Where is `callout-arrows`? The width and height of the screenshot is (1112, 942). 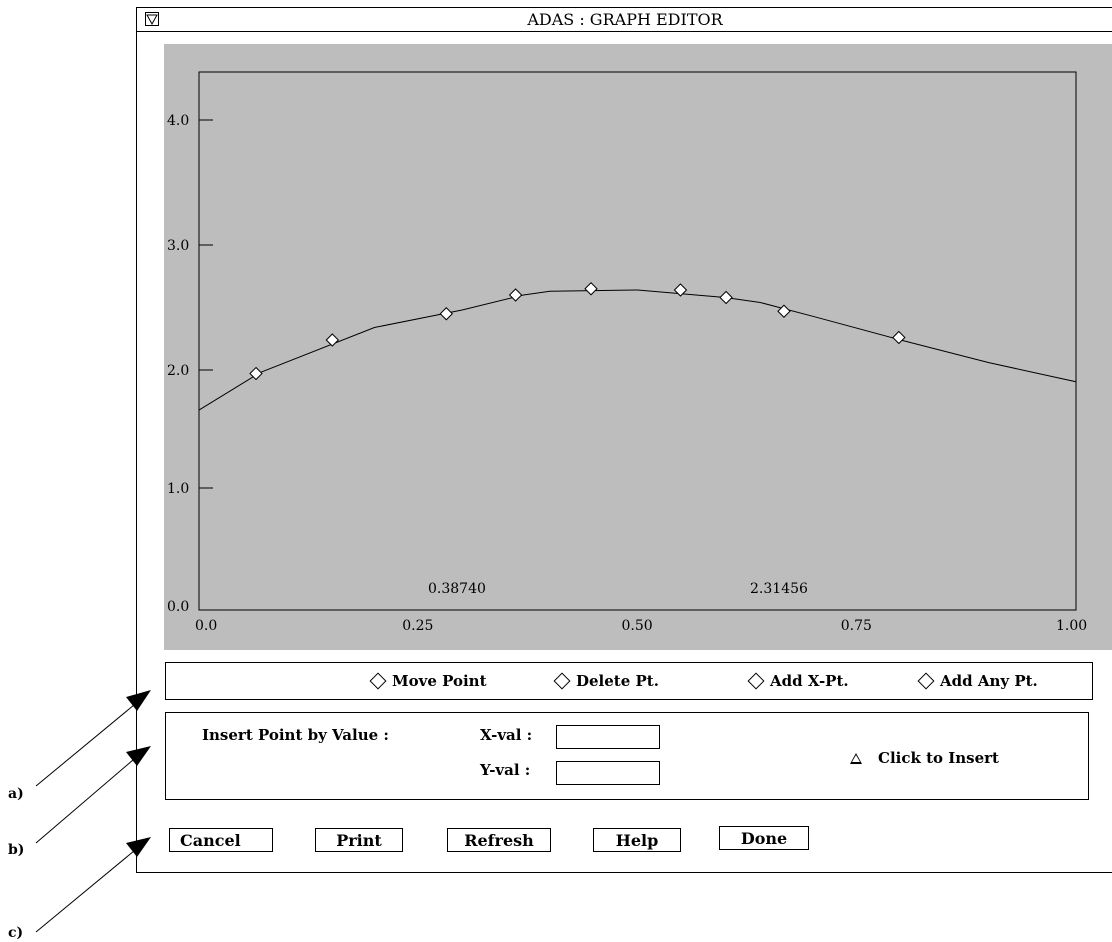 callout-arrows is located at coordinates (93, 811).